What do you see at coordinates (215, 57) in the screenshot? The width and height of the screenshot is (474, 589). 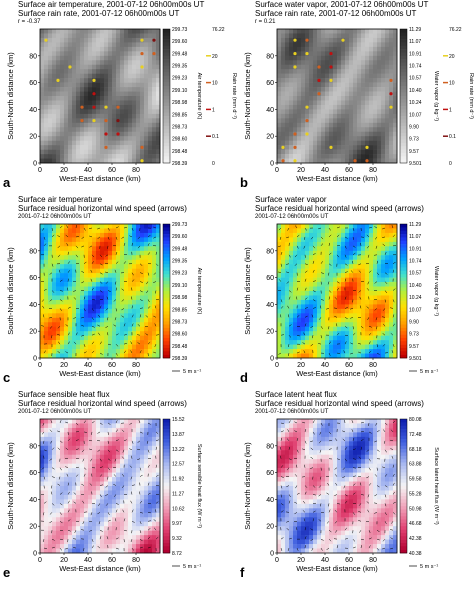 I see `rain-legend-label: 20` at bounding box center [215, 57].